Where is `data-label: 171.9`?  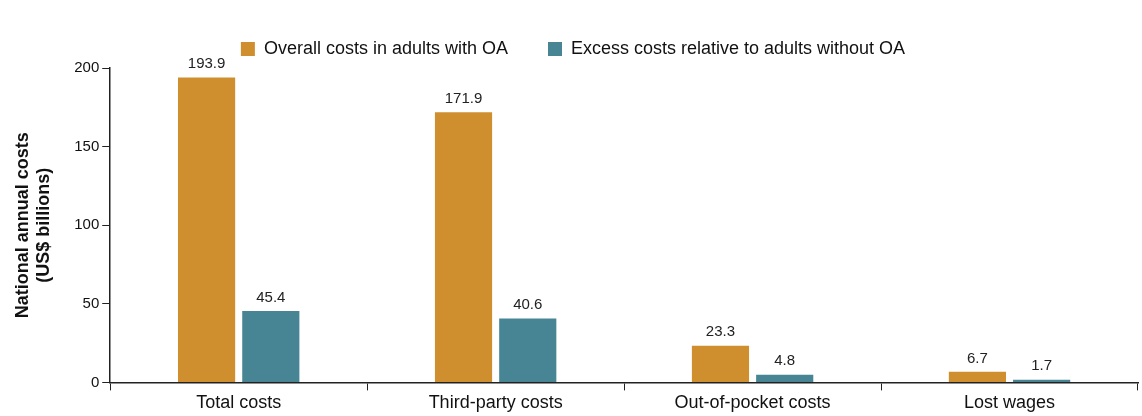 data-label: 171.9 is located at coordinates (463, 97).